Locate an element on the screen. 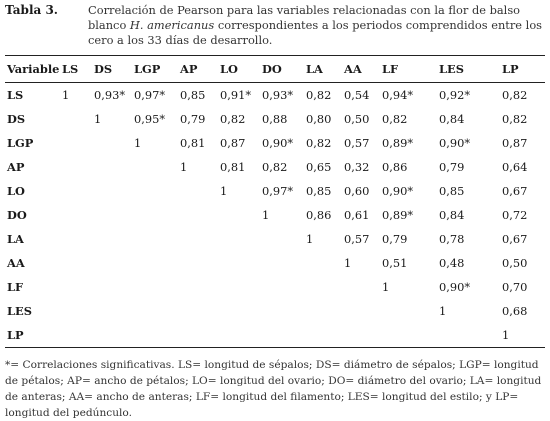 The height and width of the screenshot is (421, 550). table-cell: 0,68 is located at coordinates (515, 311).